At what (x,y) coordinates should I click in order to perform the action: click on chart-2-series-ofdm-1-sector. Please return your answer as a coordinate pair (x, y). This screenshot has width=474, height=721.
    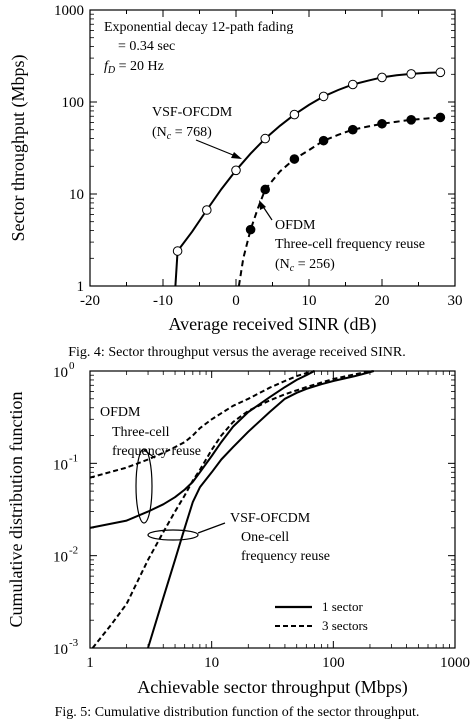
    Looking at the image, I should click on (202, 449).